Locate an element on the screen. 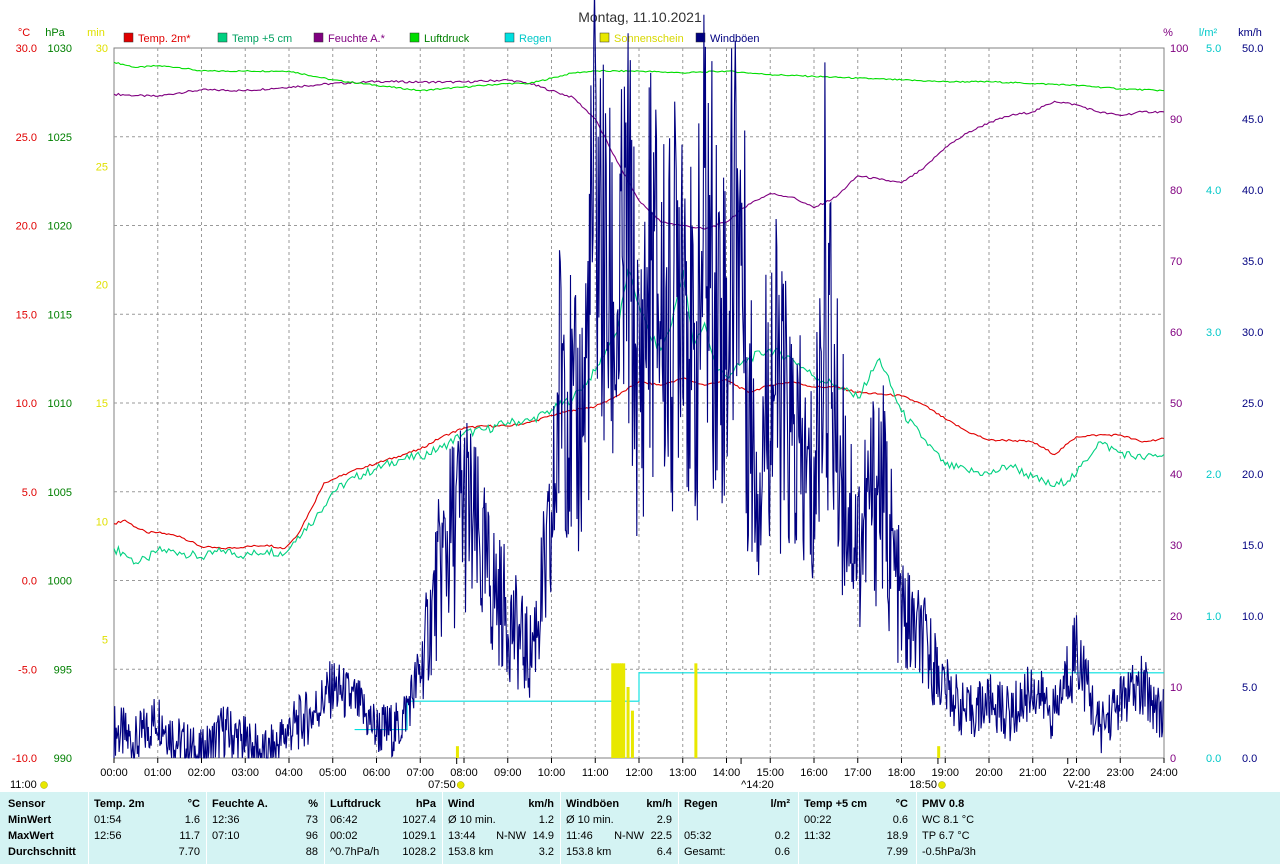  stats-cell: 73 is located at coordinates (311, 820).